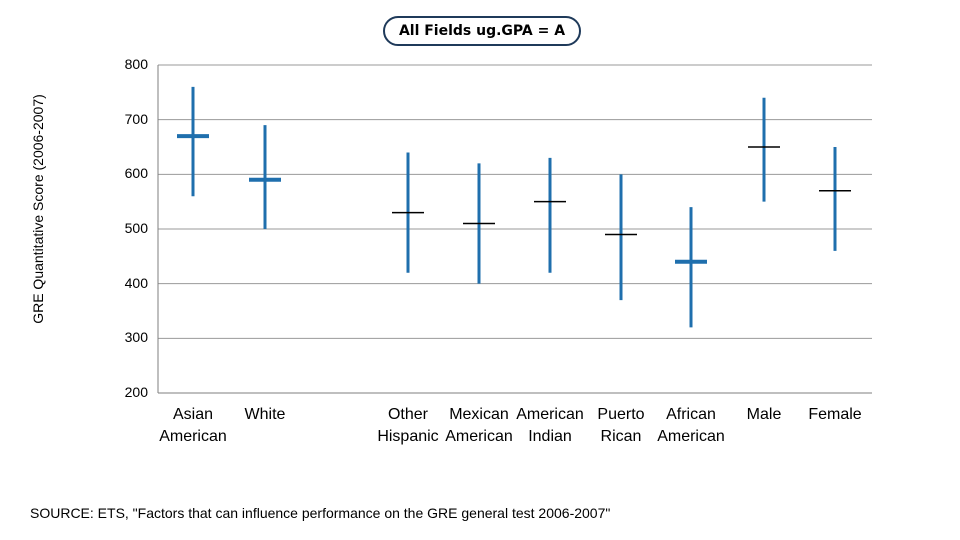 The height and width of the screenshot is (540, 960). Describe the element at coordinates (479, 414) in the screenshot. I see `x-category-label-line: Mexican` at that location.